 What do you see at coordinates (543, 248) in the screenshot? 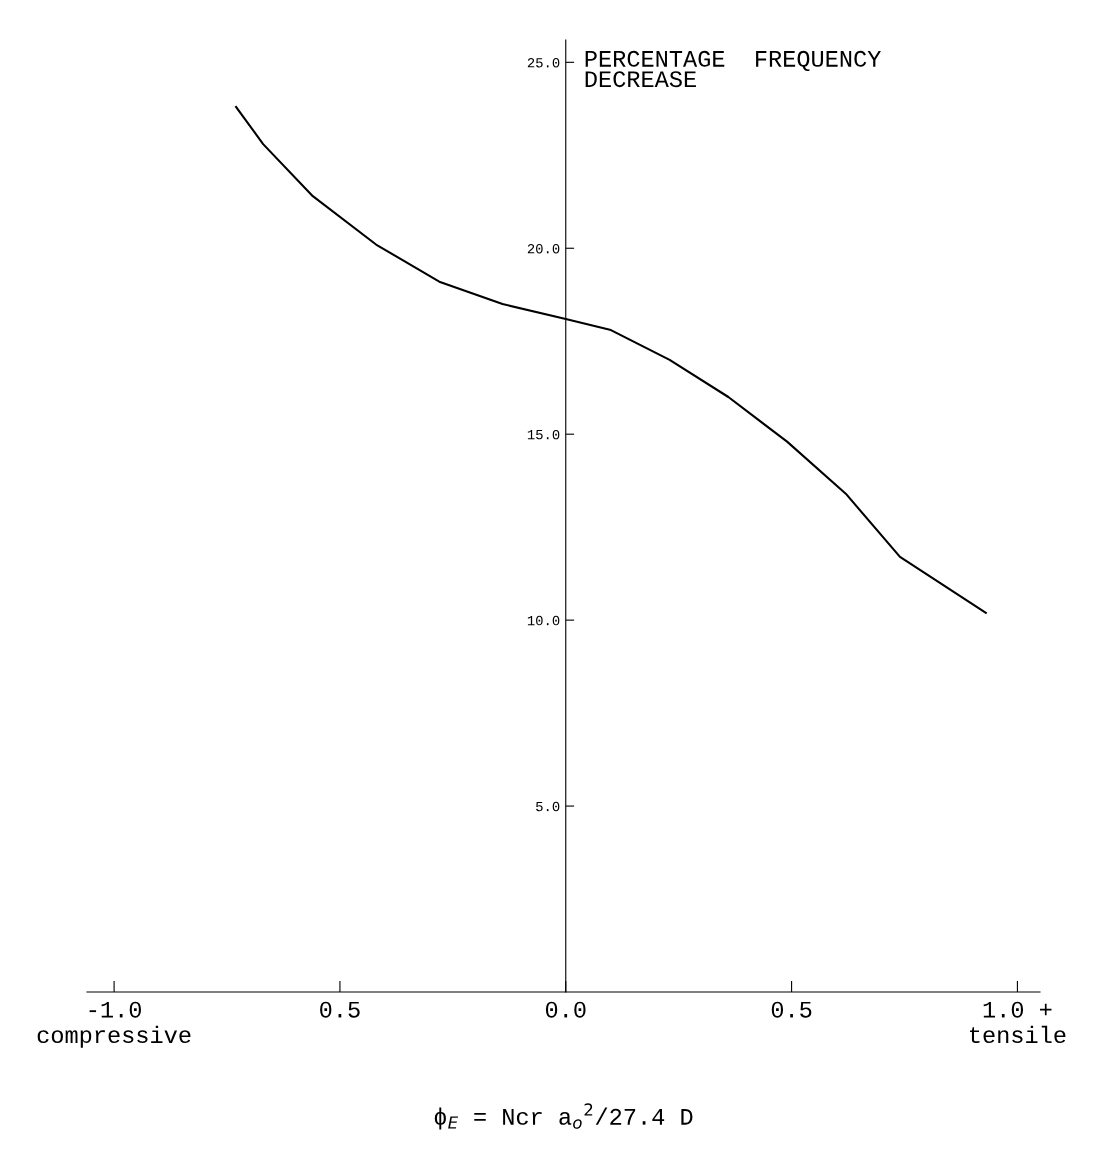
I see `y-tick-label: 20.0` at bounding box center [543, 248].